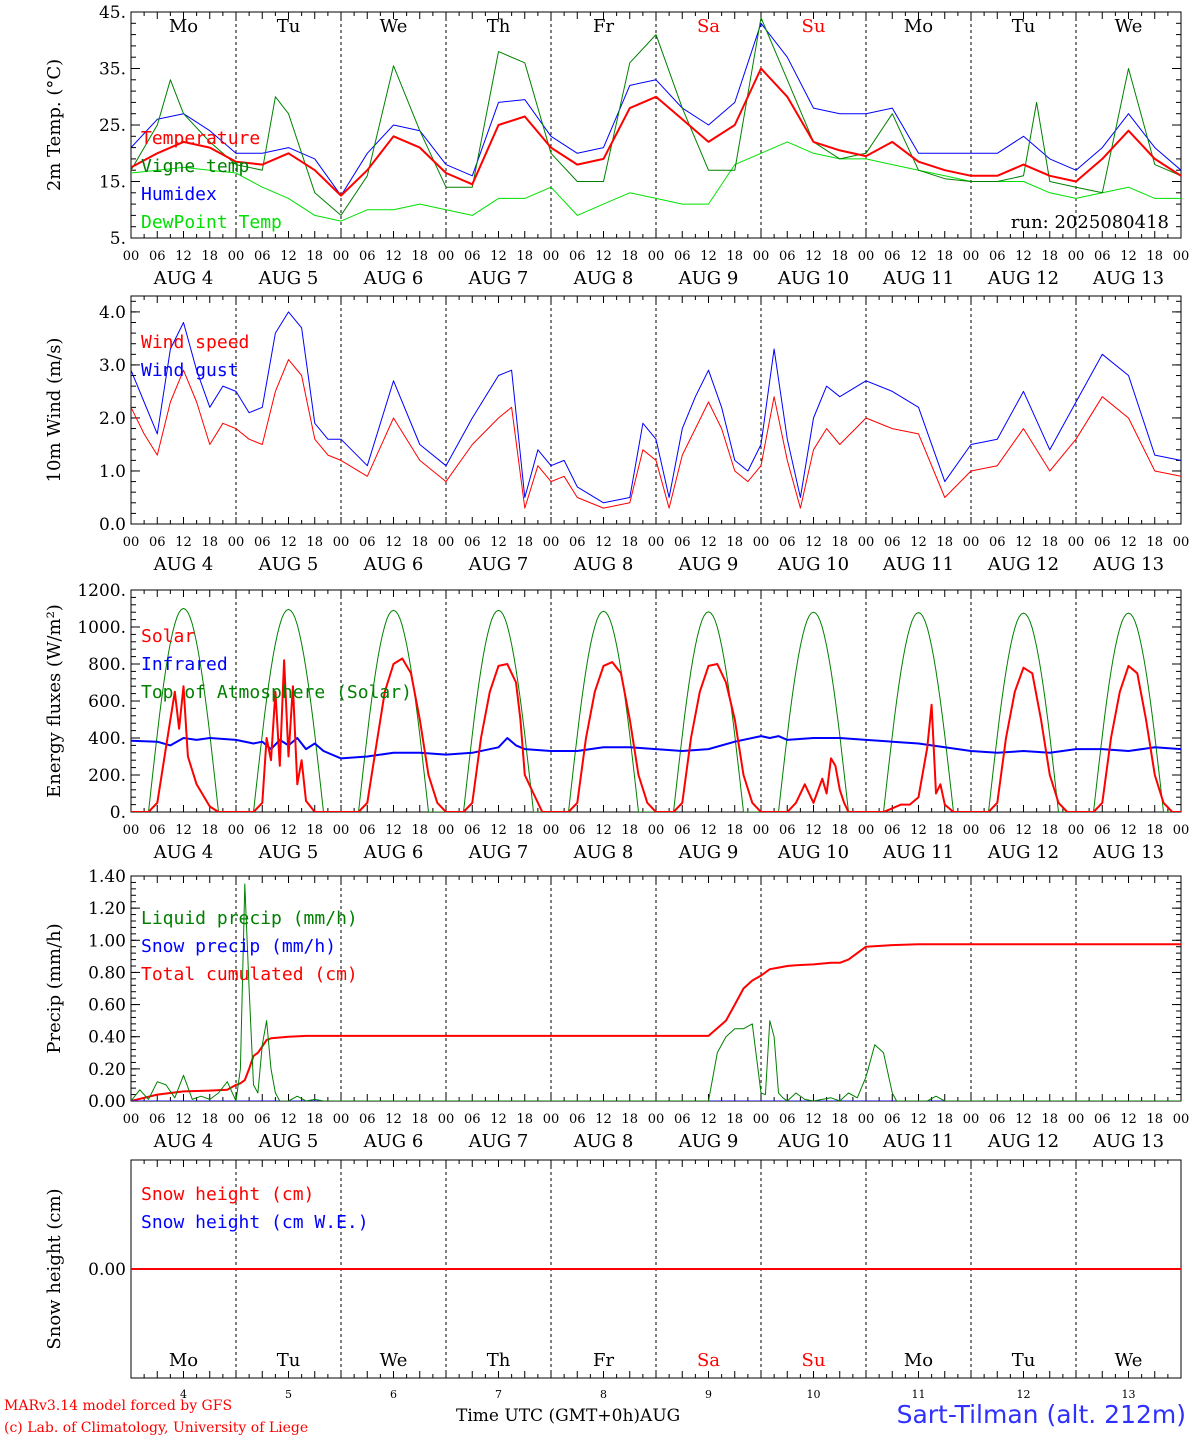  Describe the element at coordinates (107, 941) in the screenshot. I see `y-tick-label: 1.00` at that location.